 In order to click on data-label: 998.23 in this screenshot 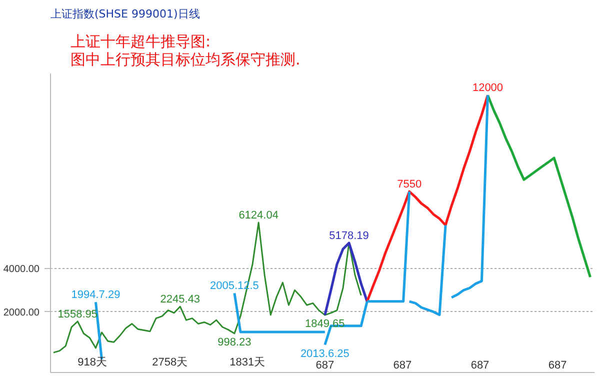, I will do `click(235, 342)`.